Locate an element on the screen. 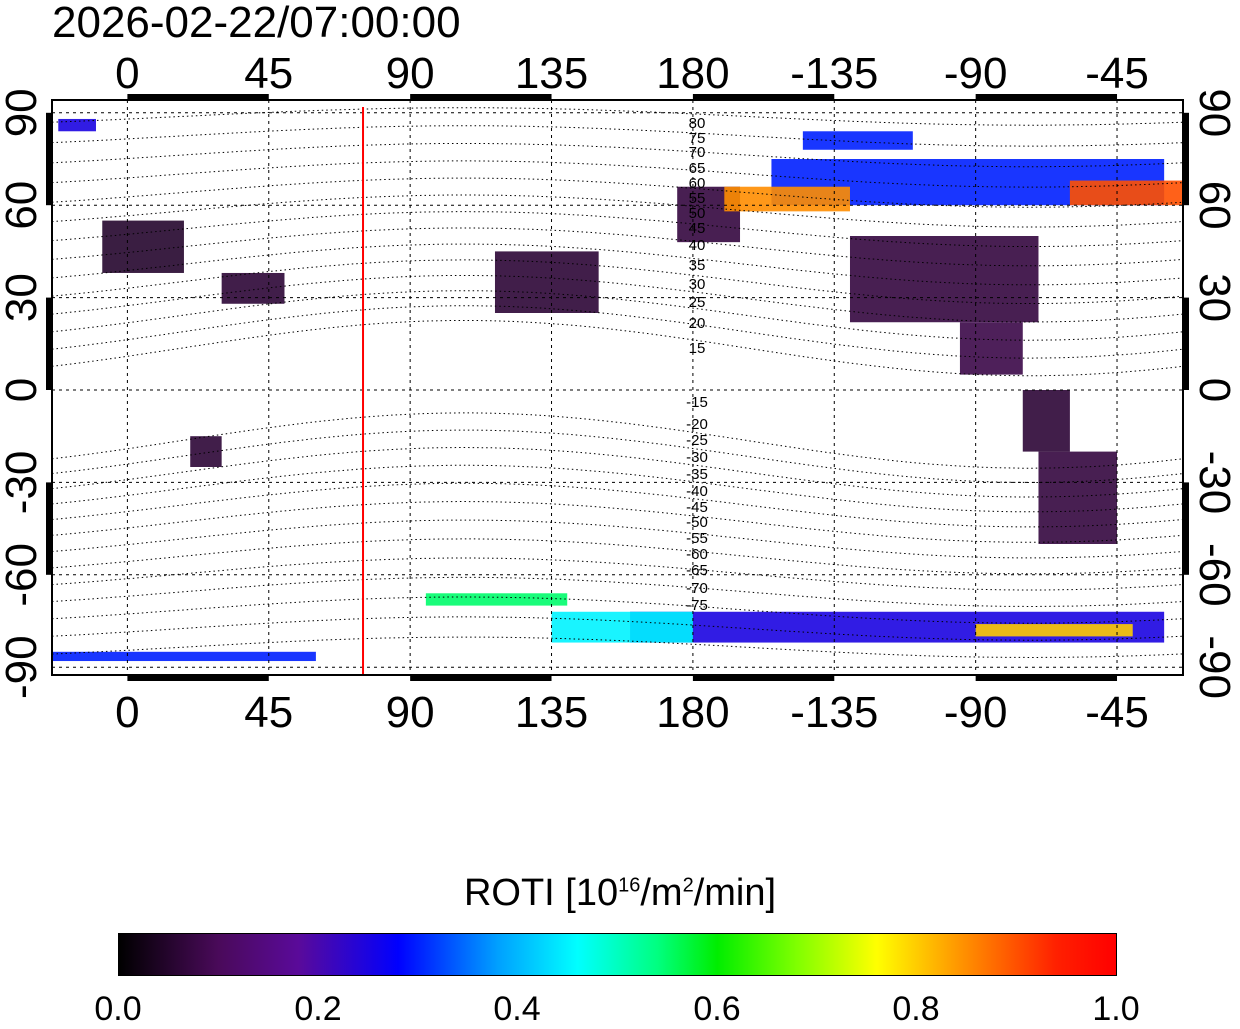 This screenshot has height=1029, width=1240. x-tick-label-bottom: 0 is located at coordinates (127, 712).